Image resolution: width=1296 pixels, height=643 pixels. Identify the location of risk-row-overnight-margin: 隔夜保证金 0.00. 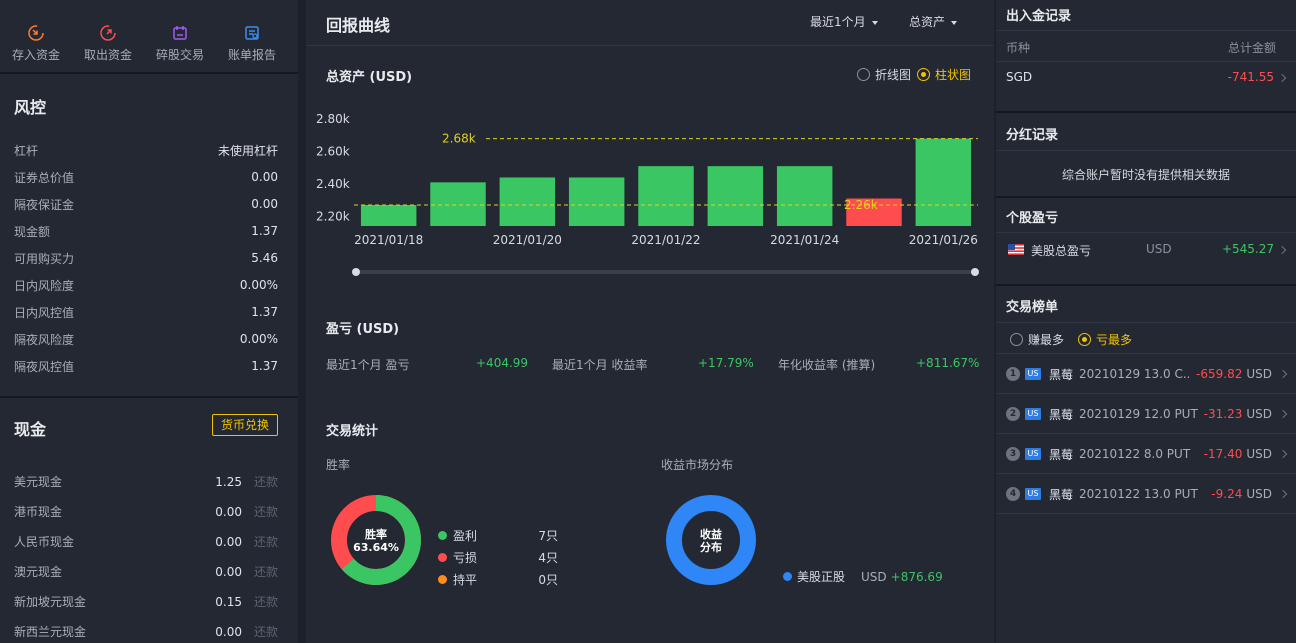
(146, 204).